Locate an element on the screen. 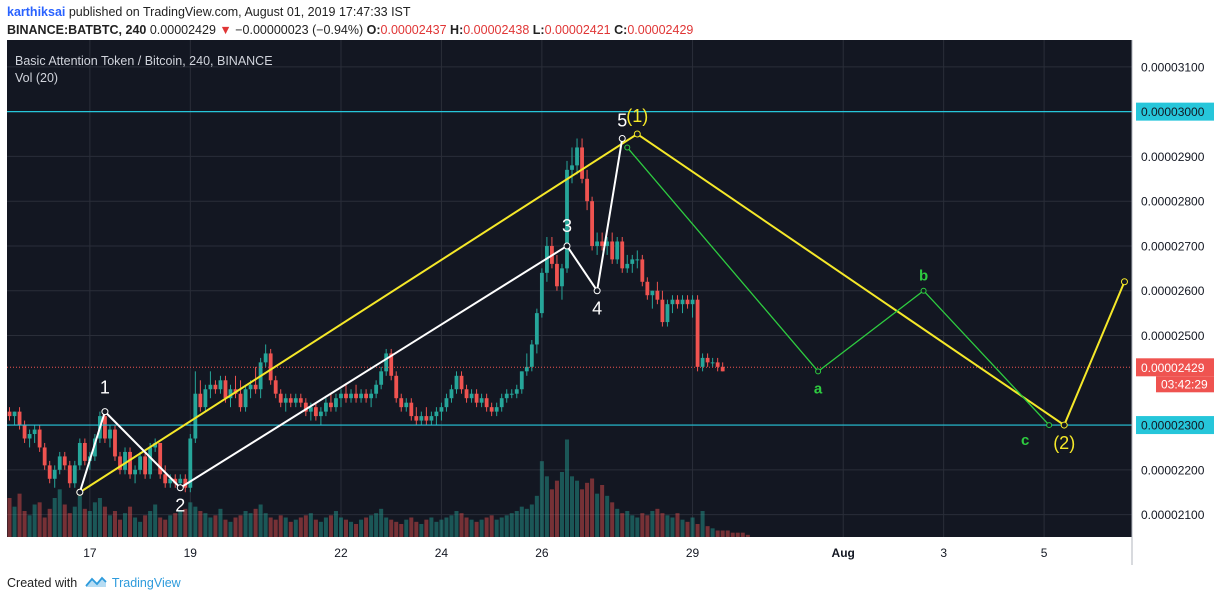 This screenshot has height=602, width=1221. time-tick-label: Aug is located at coordinates (843, 553).